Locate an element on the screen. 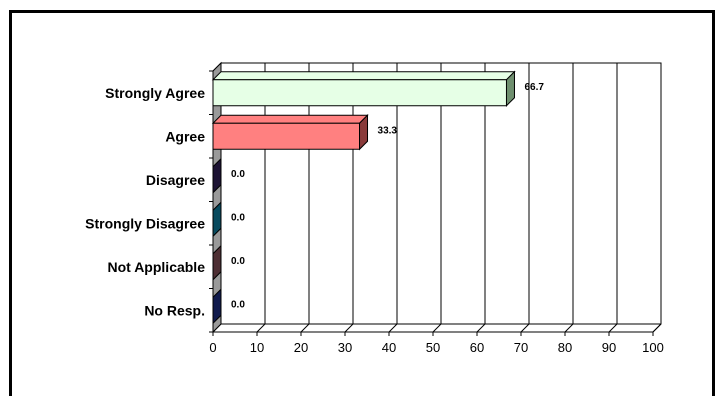 The height and width of the screenshot is (406, 725). x-tick-label: 70 is located at coordinates (521, 347).